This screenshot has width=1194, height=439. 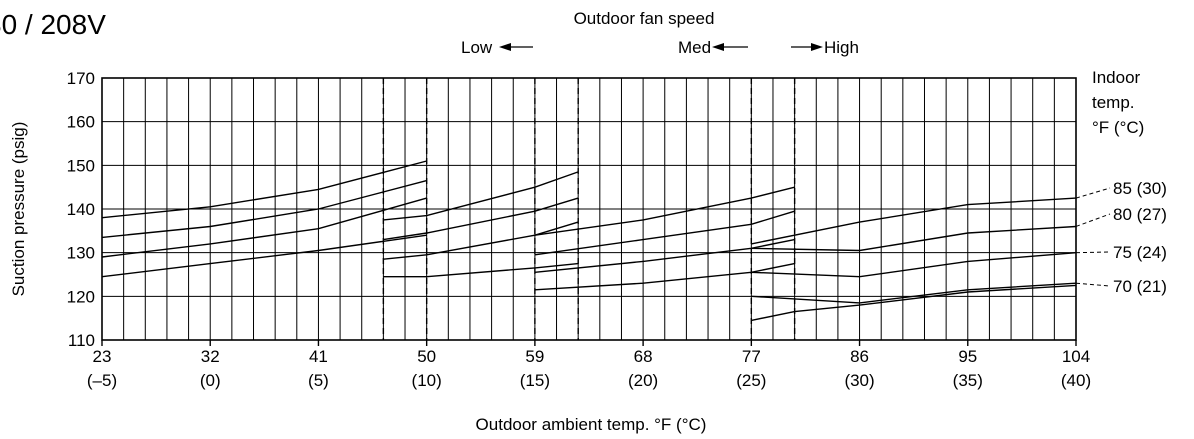 What do you see at coordinates (81, 253) in the screenshot?
I see `y-tick-label: 130` at bounding box center [81, 253].